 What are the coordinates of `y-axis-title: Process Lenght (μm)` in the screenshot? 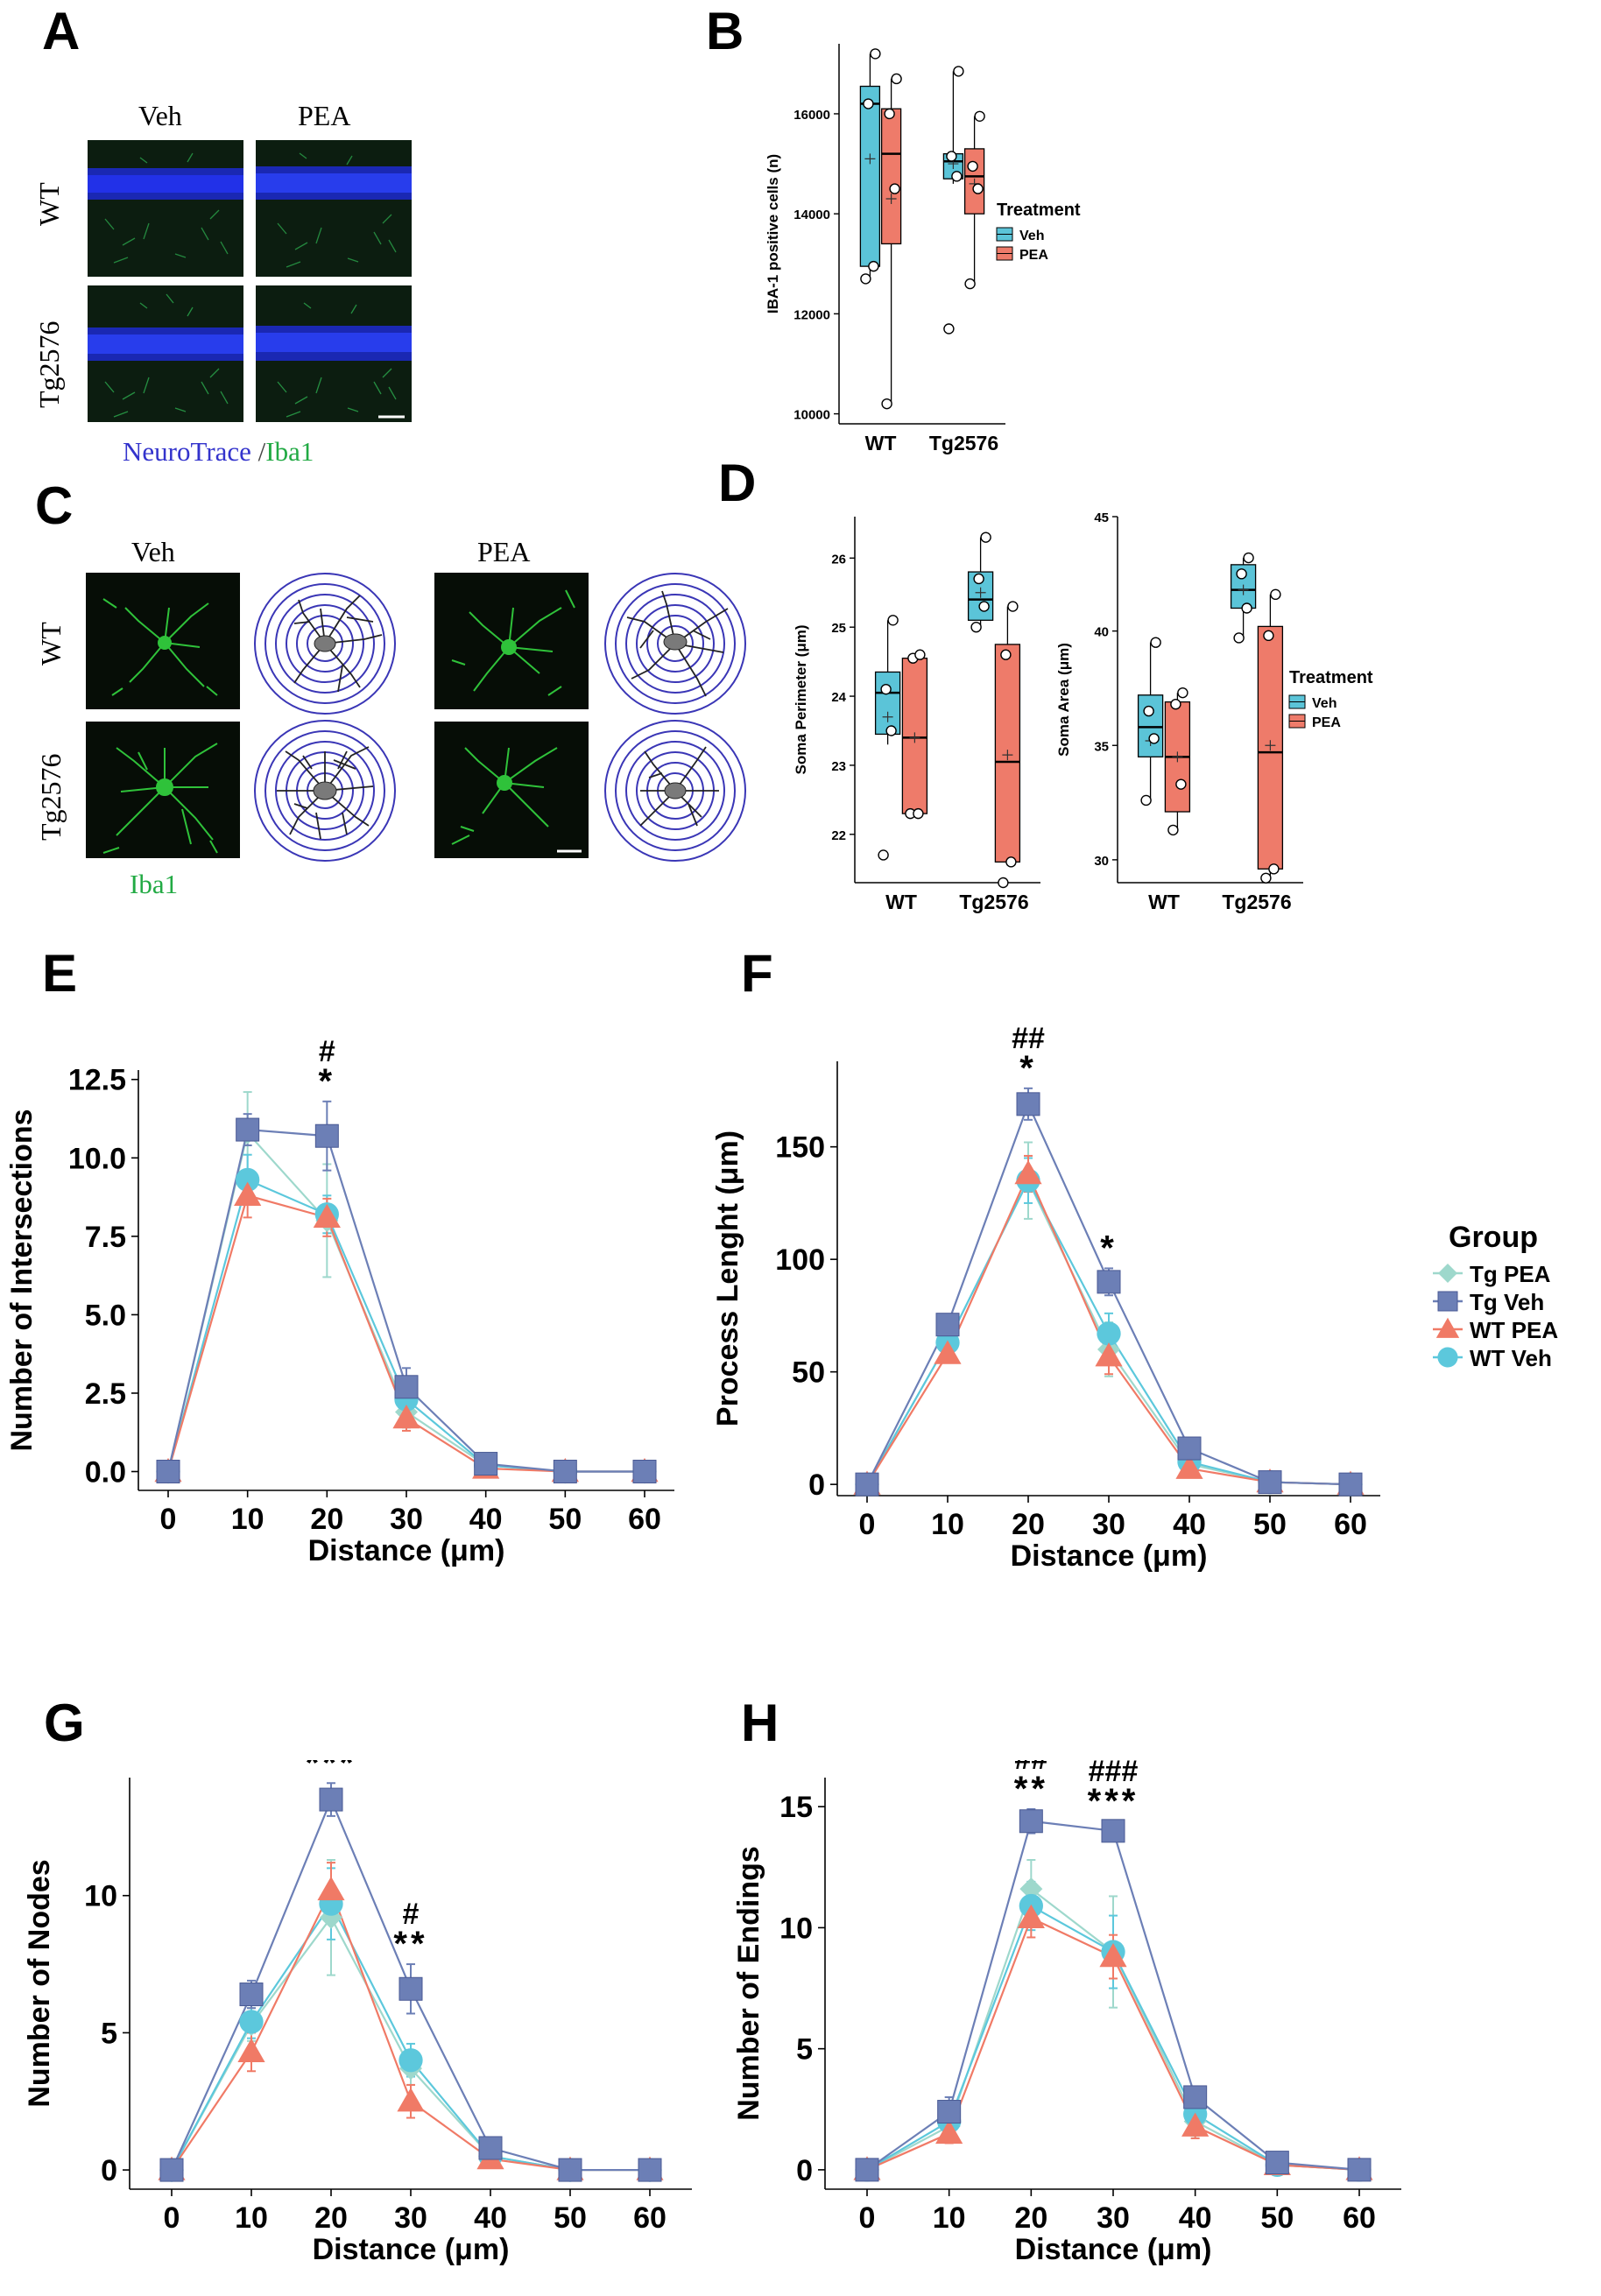 It's located at (727, 1278).